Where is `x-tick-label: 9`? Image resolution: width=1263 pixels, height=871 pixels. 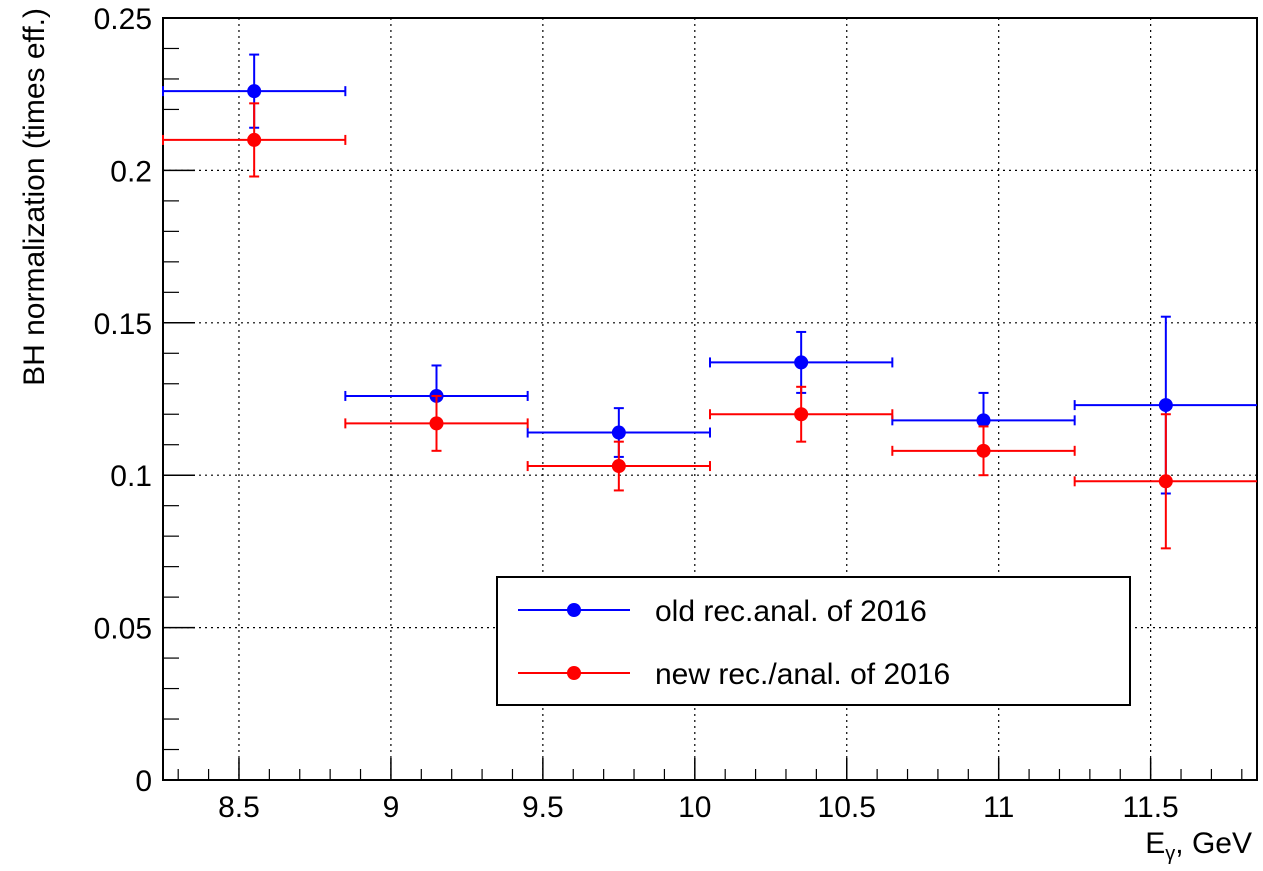
x-tick-label: 9 is located at coordinates (391, 807).